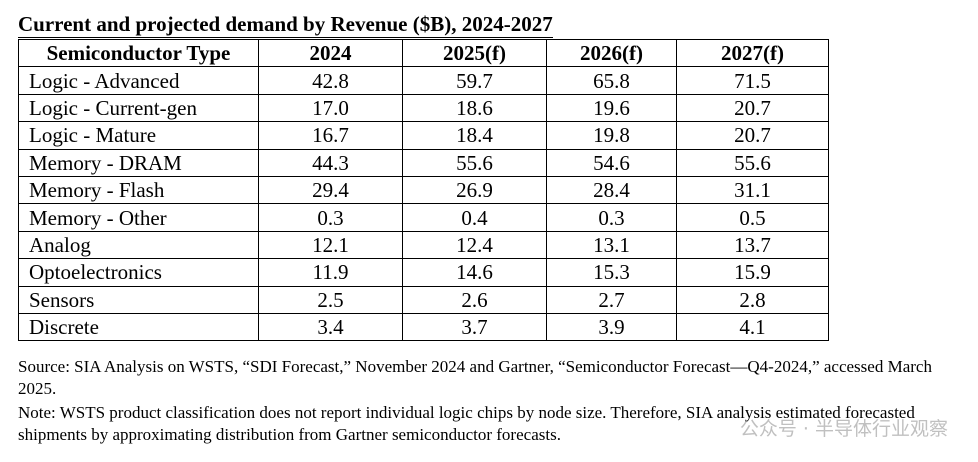  I want to click on cell-2027f: 13.7, so click(752, 245).